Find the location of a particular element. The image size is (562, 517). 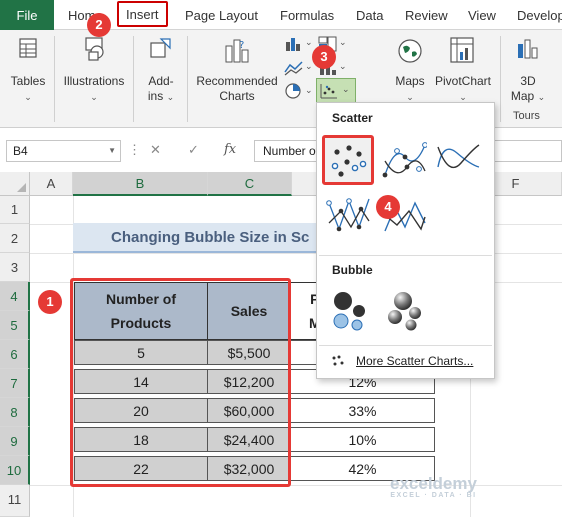

illustrations-label: Illustrations ⌄ is located at coordinates (94, 88).